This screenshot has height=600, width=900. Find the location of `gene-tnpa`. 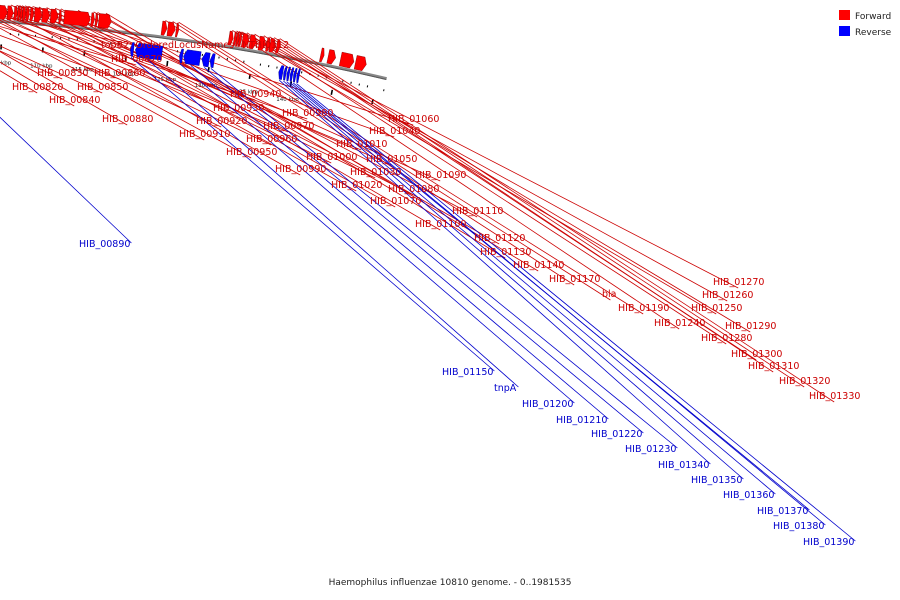

gene-tnpa is located at coordinates (149, 51).